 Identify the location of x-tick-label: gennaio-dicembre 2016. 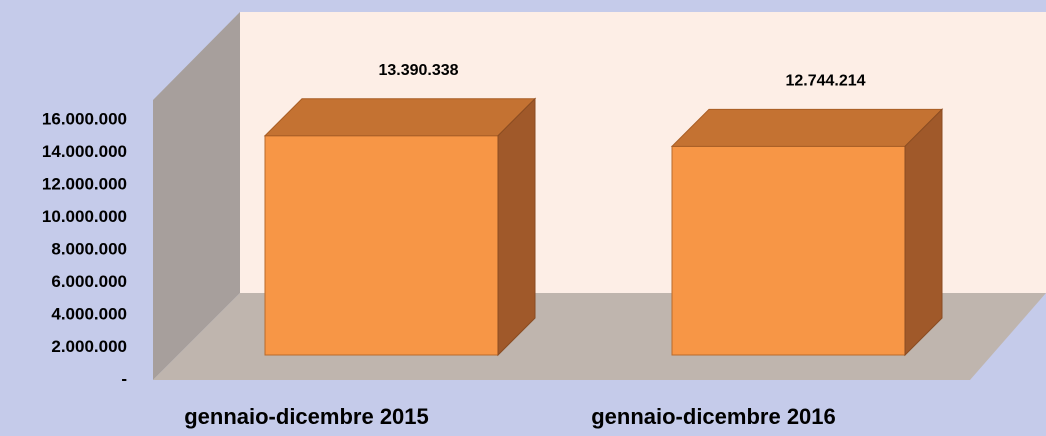
(713, 416).